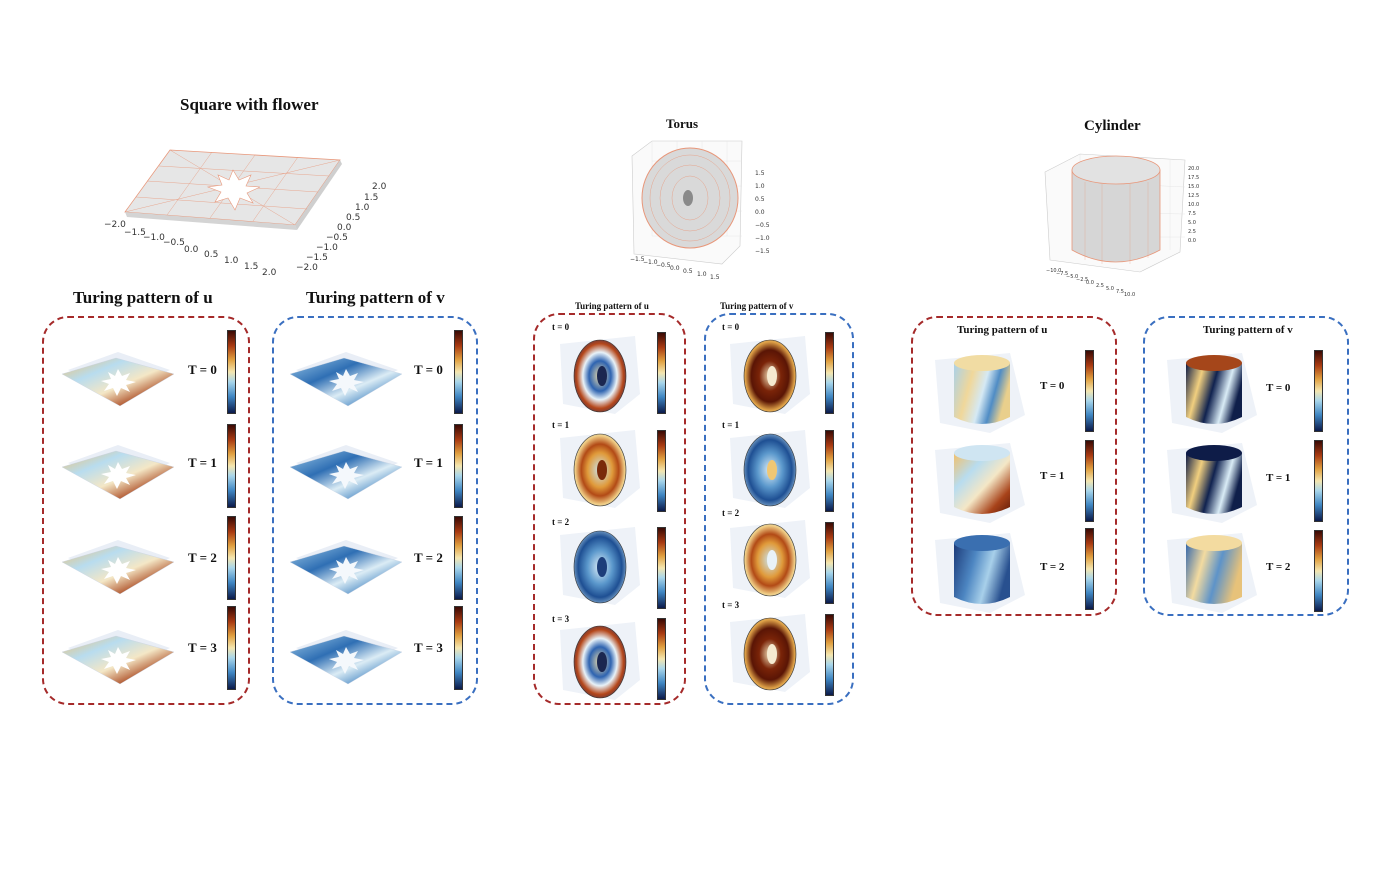 This screenshot has height=894, width=1384. What do you see at coordinates (202, 369) in the screenshot?
I see `square-u-frame-label: T = 0` at bounding box center [202, 369].